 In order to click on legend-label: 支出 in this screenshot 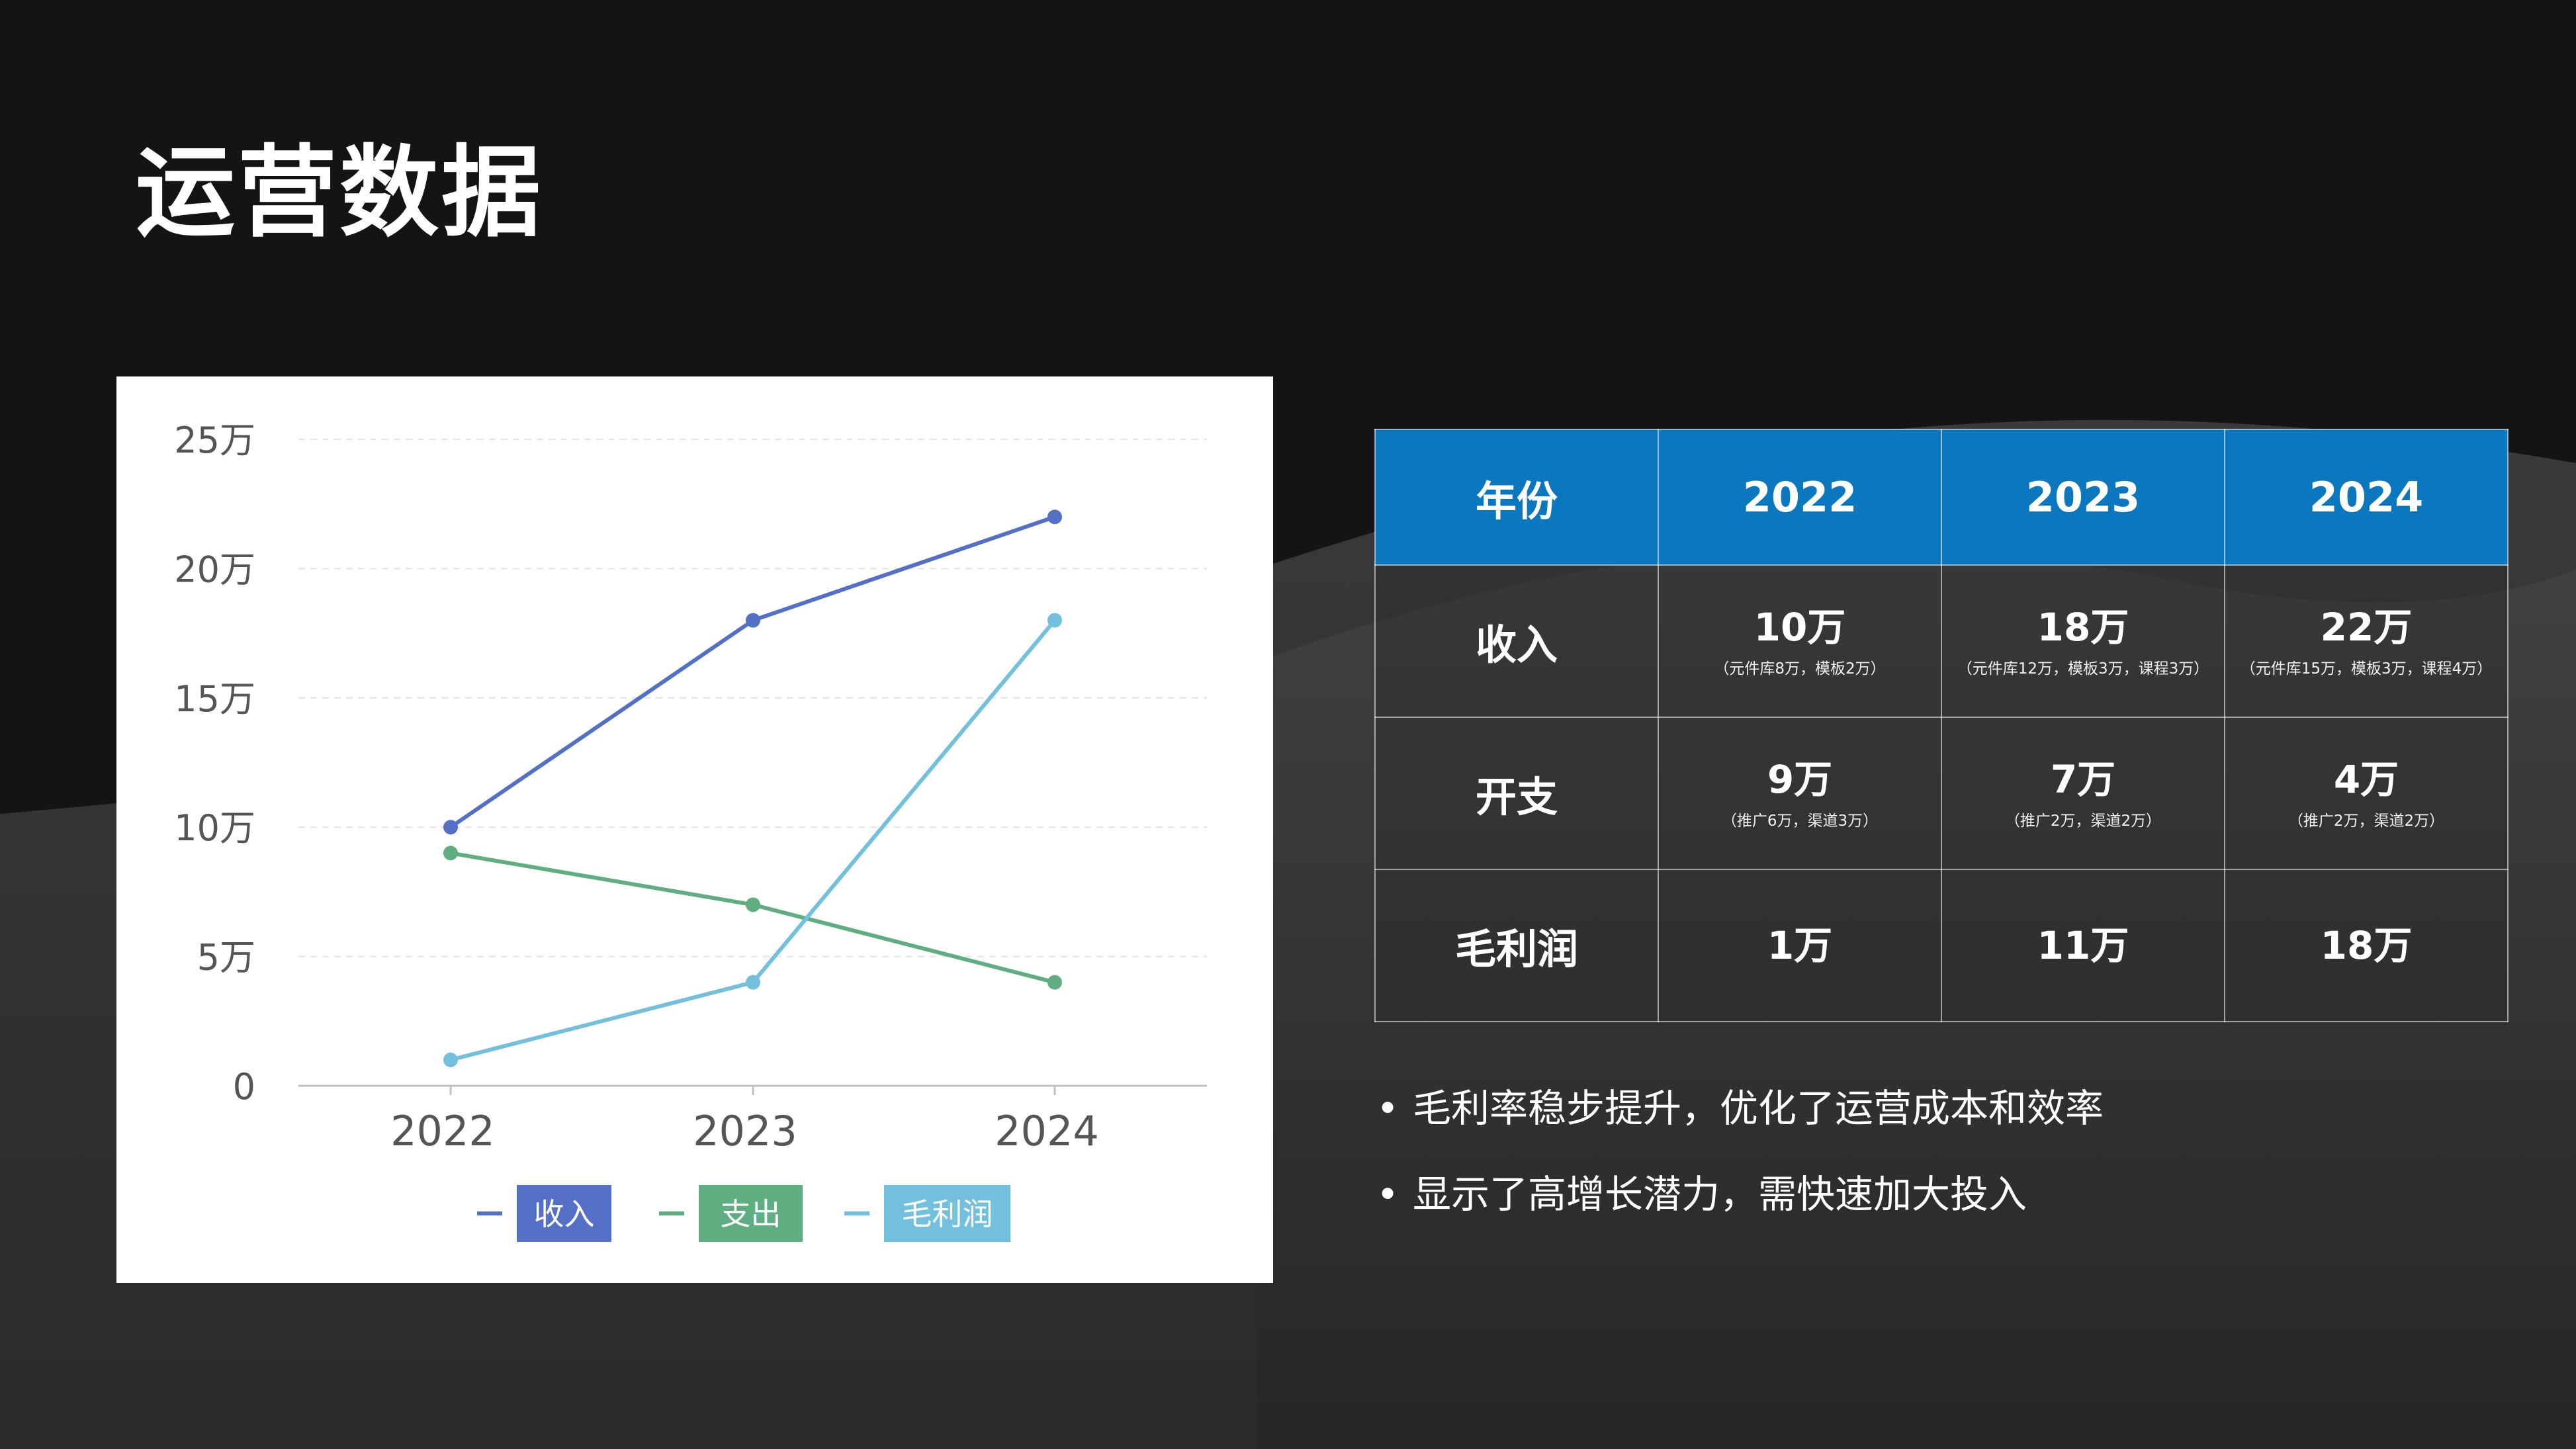, I will do `click(751, 1214)`.